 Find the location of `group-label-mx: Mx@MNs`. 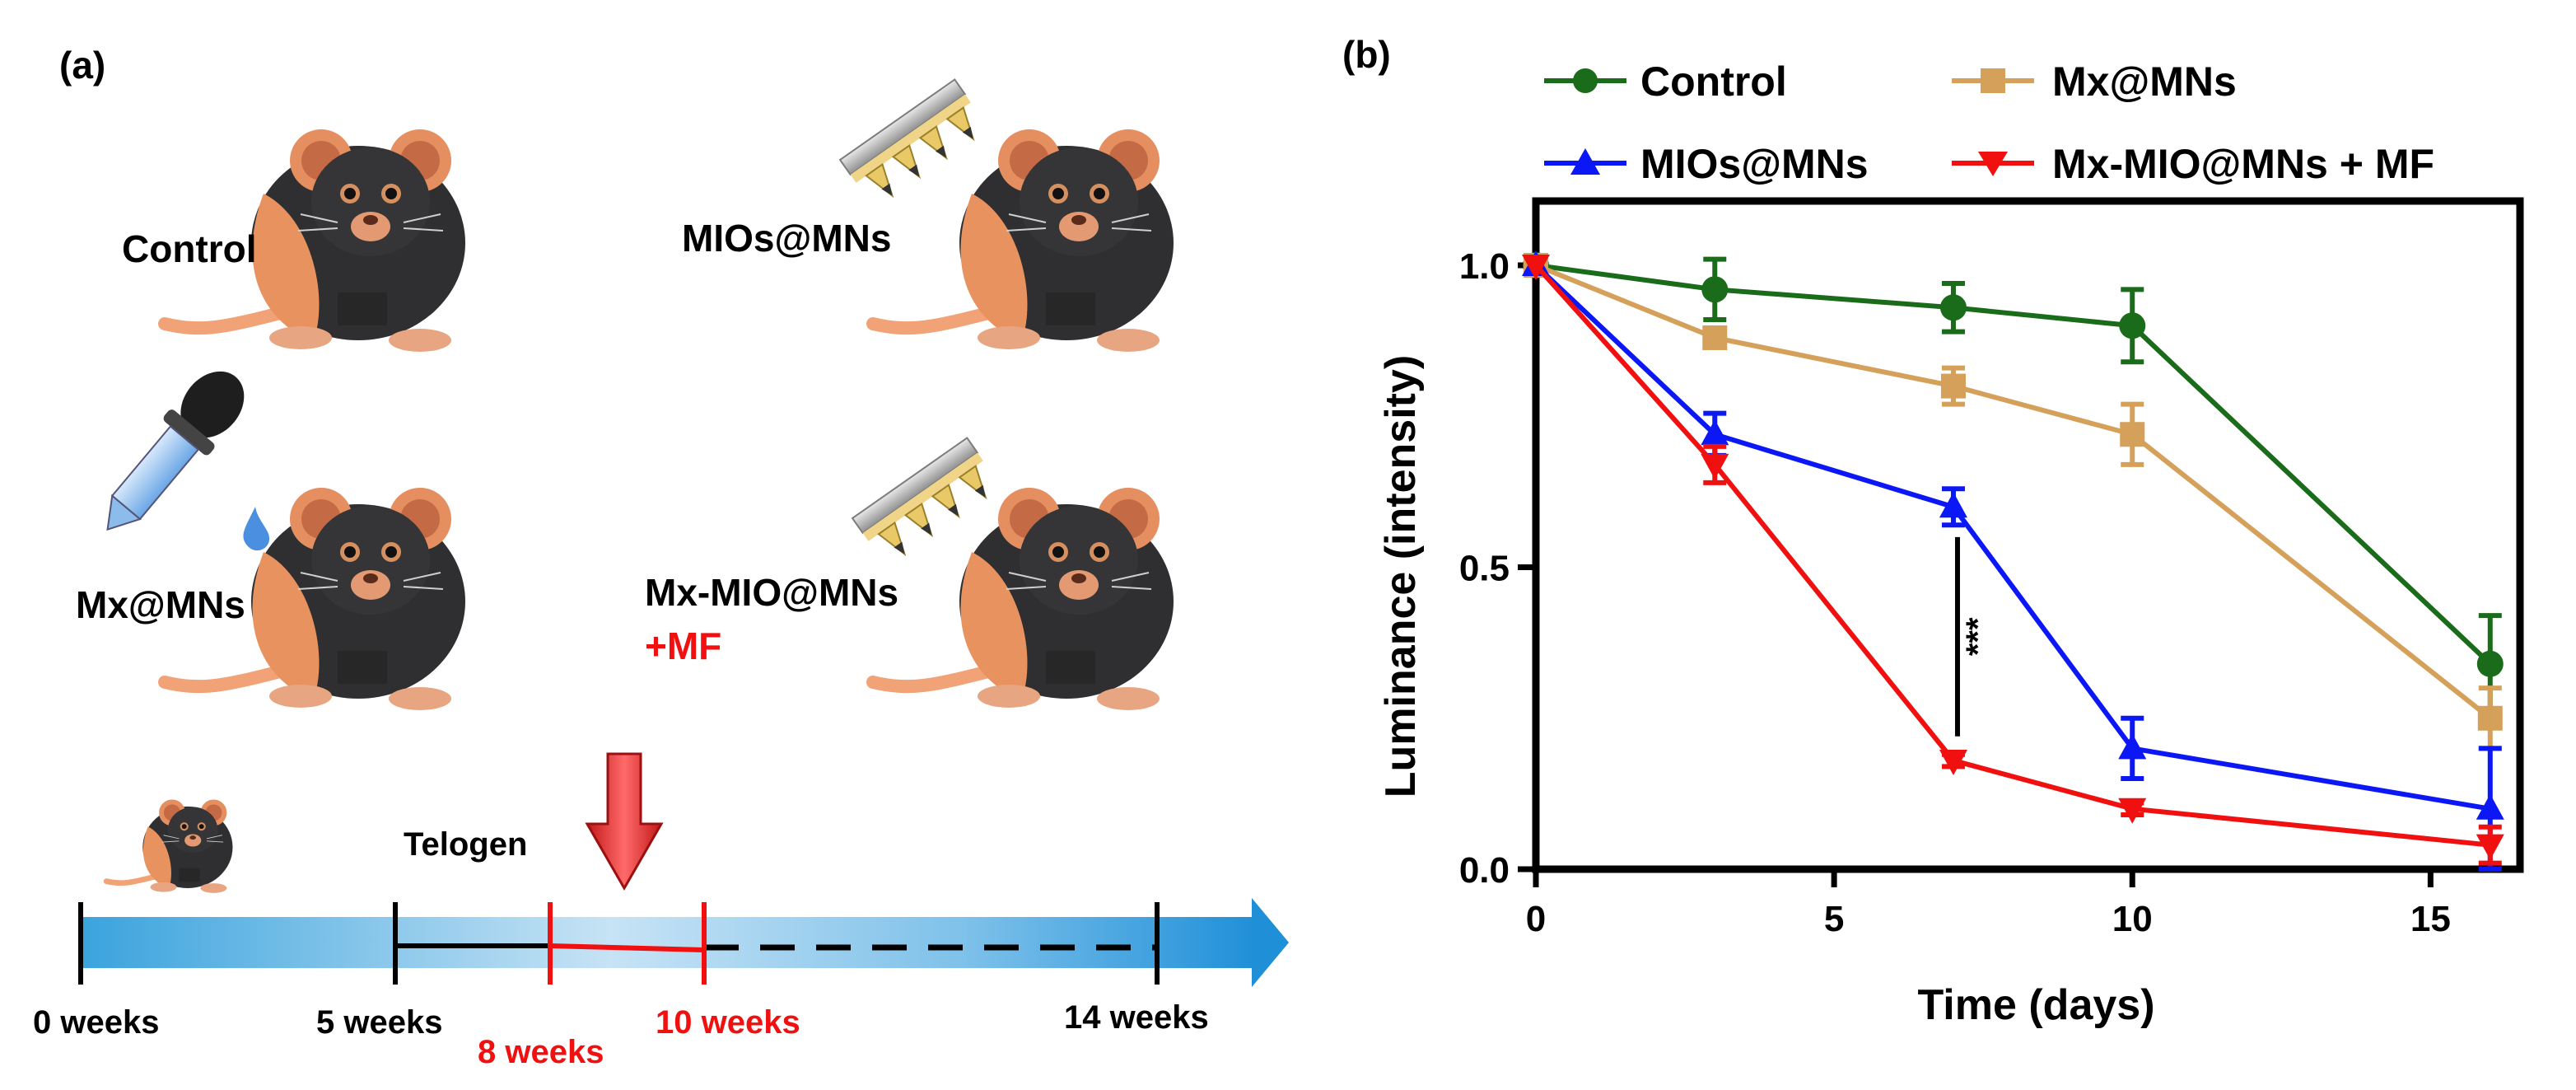

group-label-mx: Mx@MNs is located at coordinates (160, 604).